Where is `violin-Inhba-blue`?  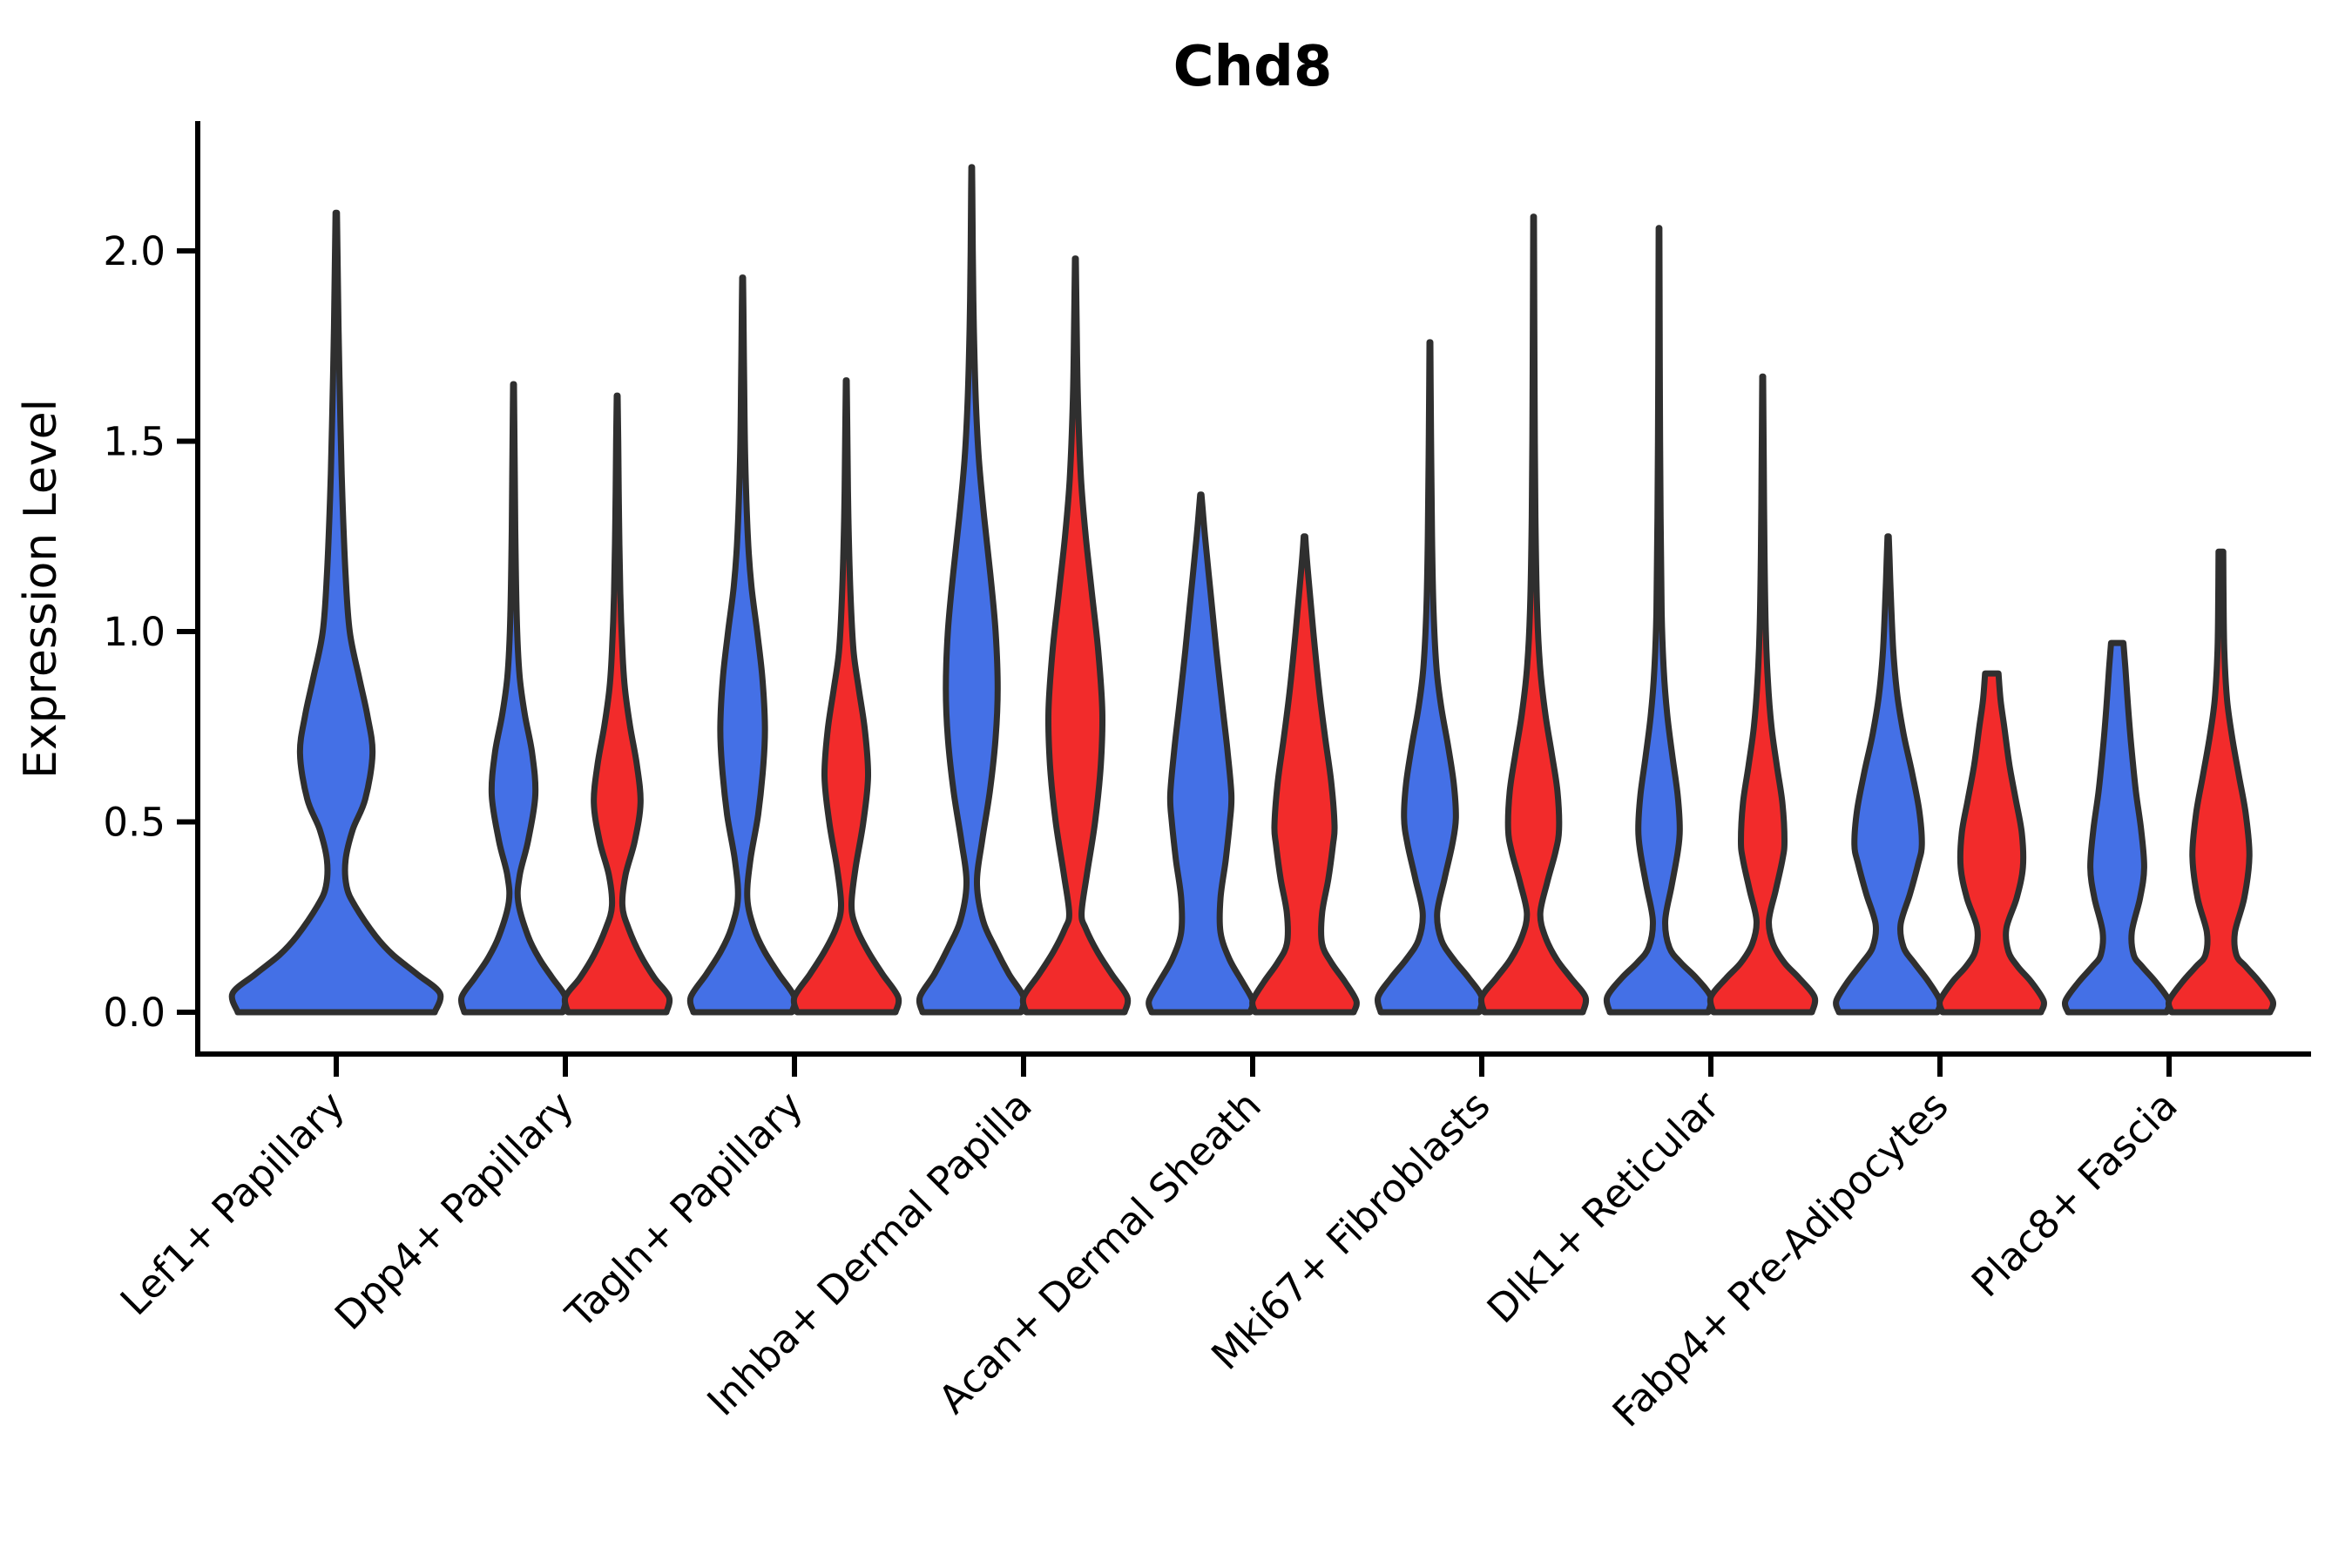
violin-Inhba-blue is located at coordinates (972, 590).